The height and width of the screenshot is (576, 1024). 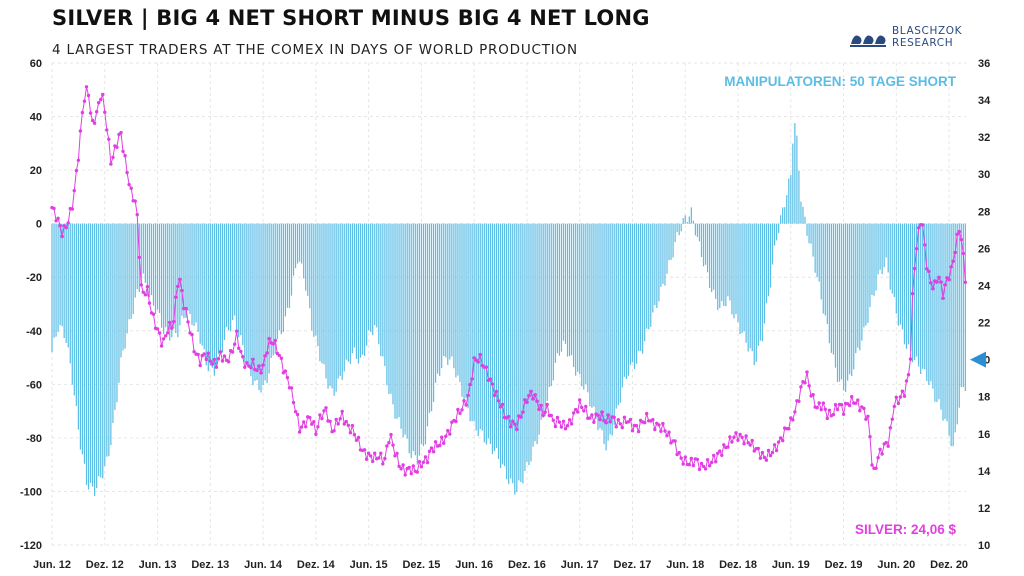 What do you see at coordinates (896, 565) in the screenshot?
I see `x-tick-label: Jun. 20` at bounding box center [896, 565].